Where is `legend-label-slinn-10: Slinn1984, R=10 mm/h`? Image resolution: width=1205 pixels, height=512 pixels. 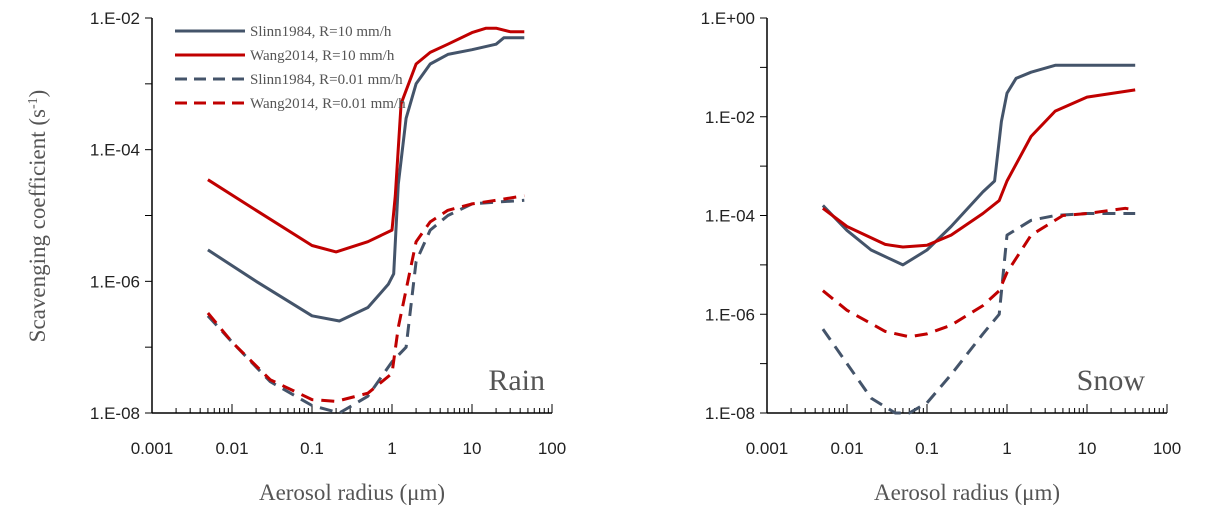 legend-label-slinn-10: Slinn1984, R=10 mm/h is located at coordinates (321, 32).